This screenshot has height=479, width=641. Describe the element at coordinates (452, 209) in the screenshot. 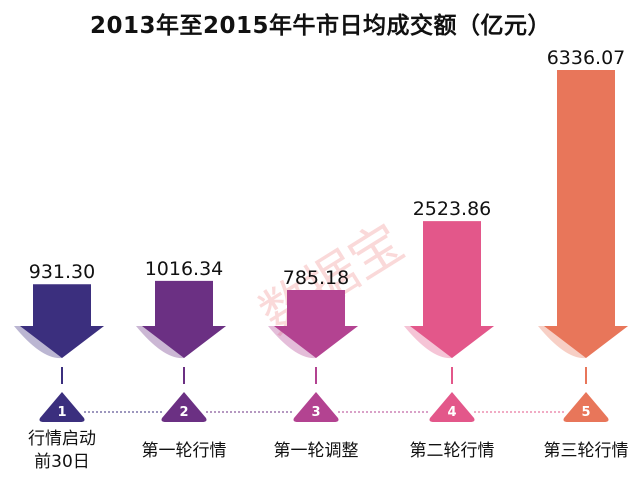

I see `value-label: 2523.86` at that location.